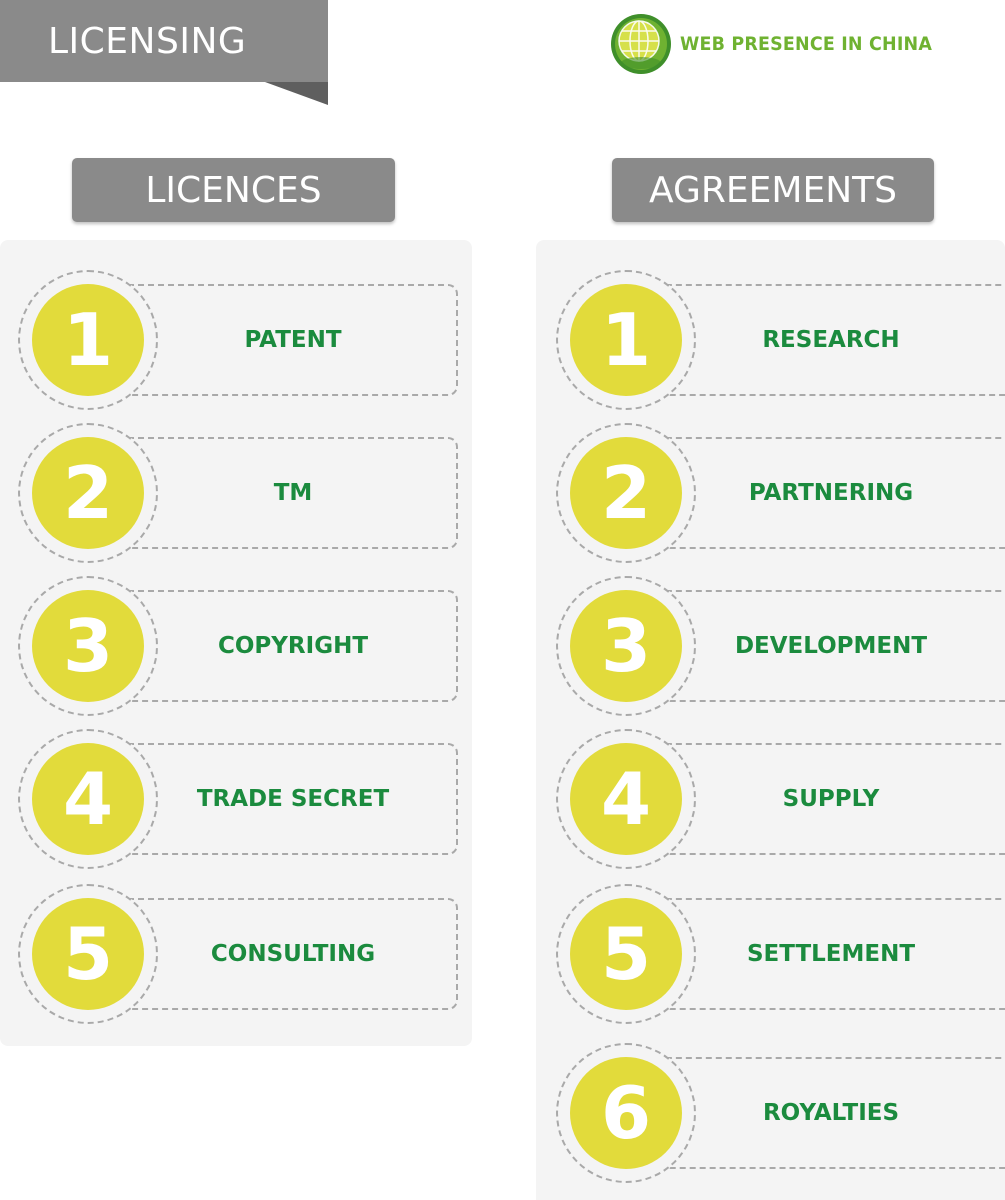 This screenshot has height=1200, width=1005. Describe the element at coordinates (831, 646) in the screenshot. I see `item-label: DEVELOPMENT` at that location.